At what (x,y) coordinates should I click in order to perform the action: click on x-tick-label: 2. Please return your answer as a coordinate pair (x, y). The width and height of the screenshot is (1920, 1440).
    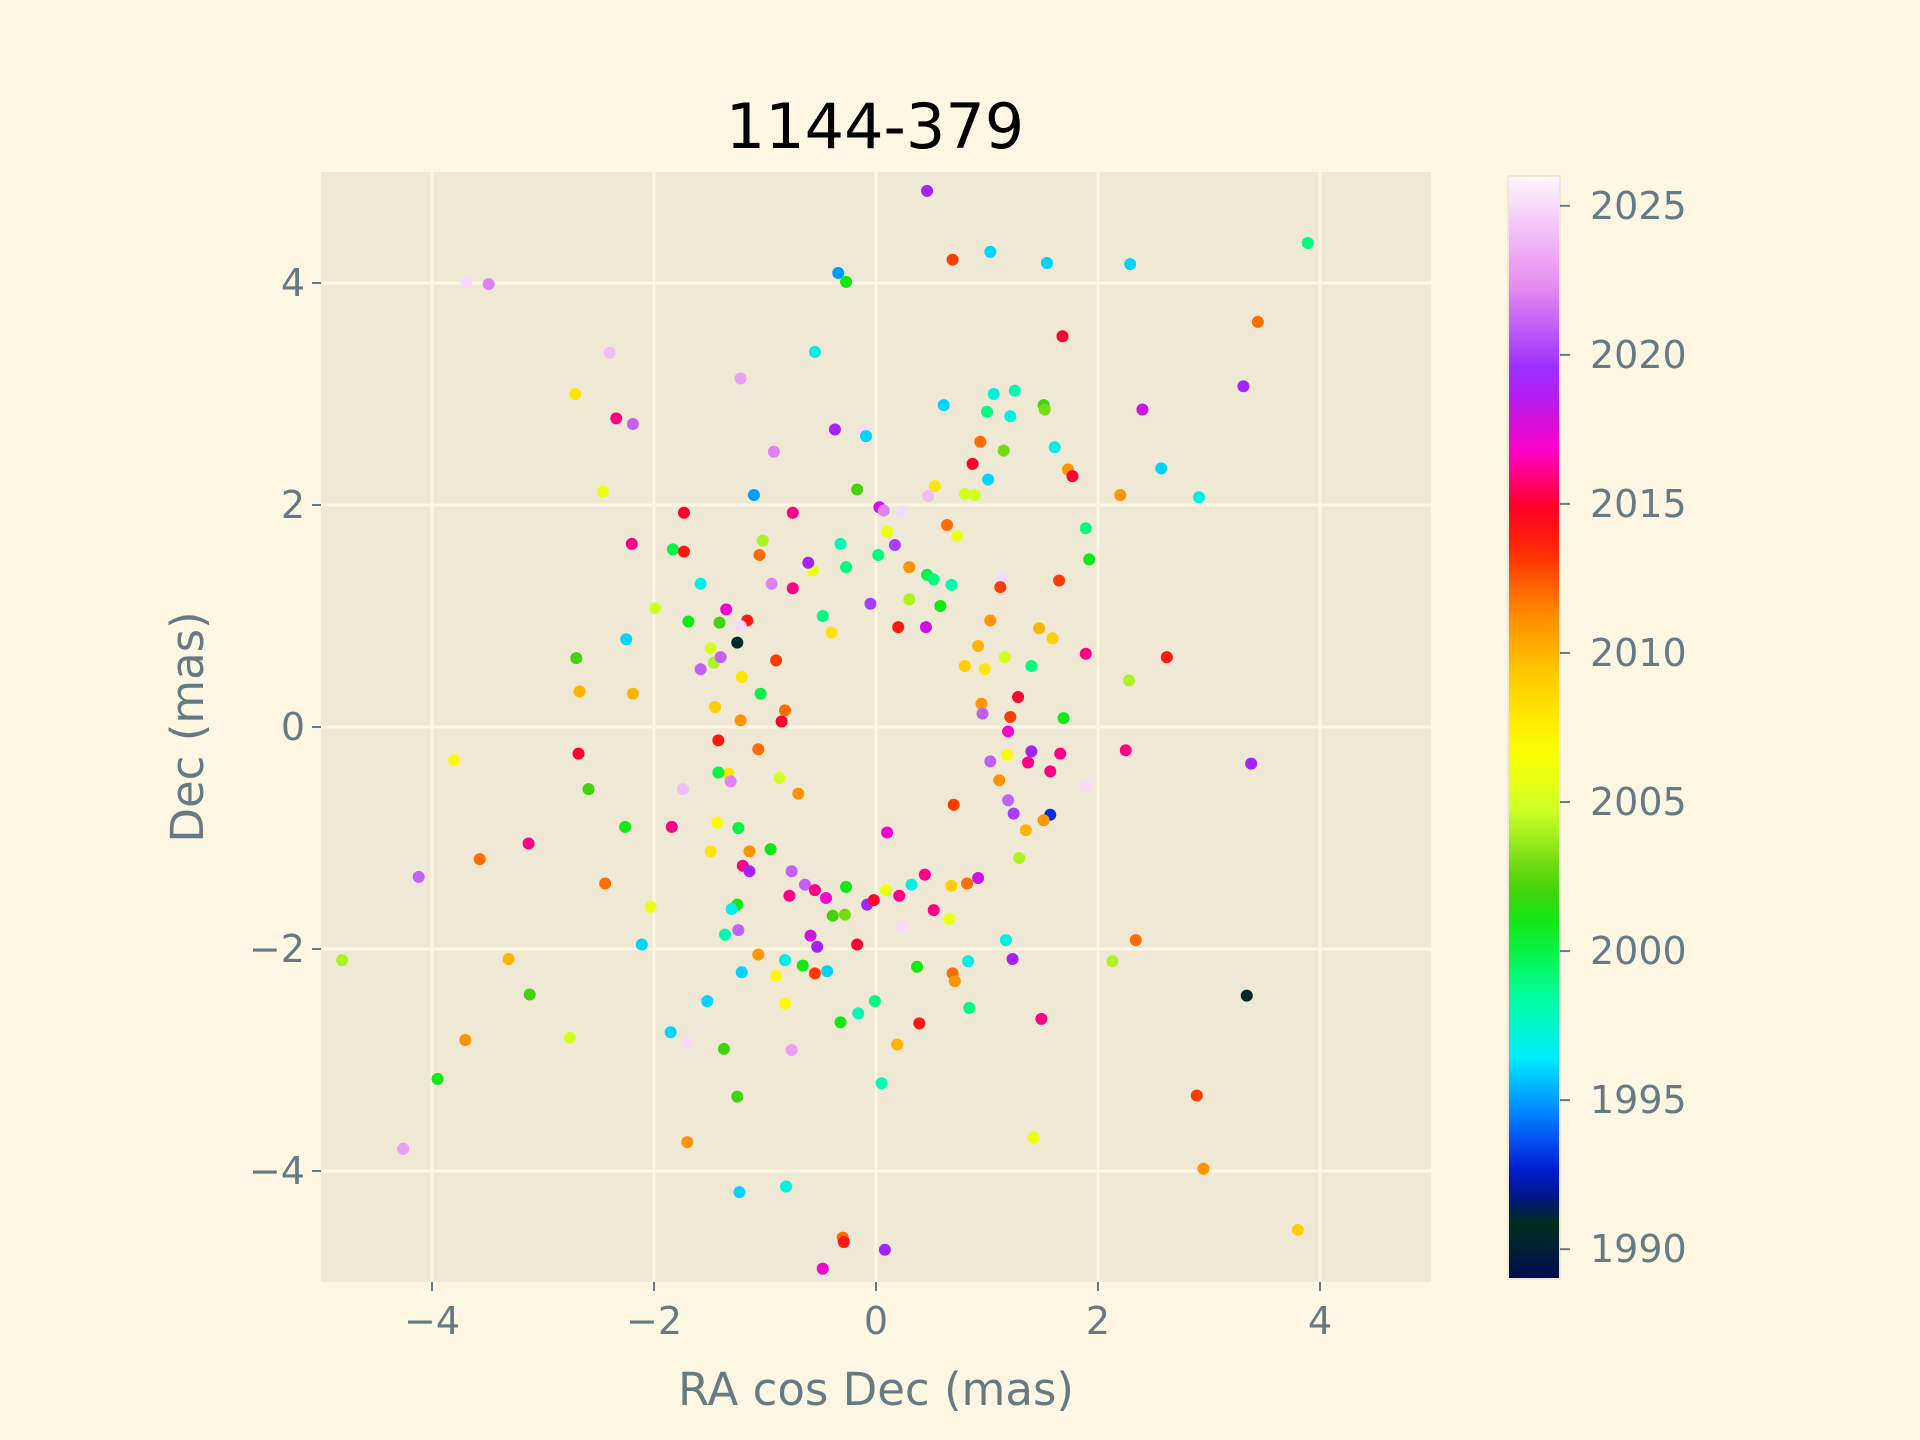
    Looking at the image, I should click on (1098, 1321).